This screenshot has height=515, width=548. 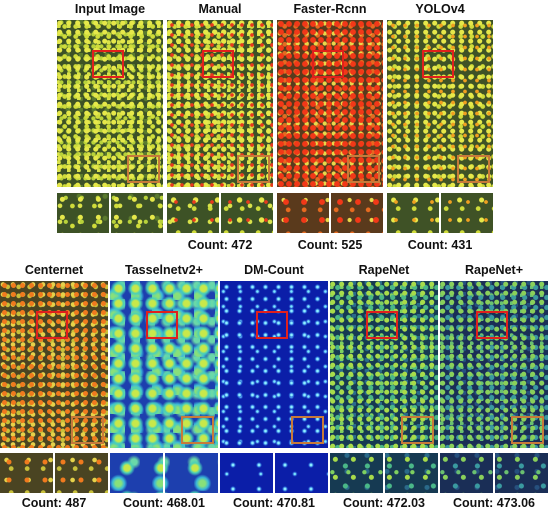 What do you see at coordinates (493, 270) in the screenshot?
I see `rapenetplus-title: RapeNet+` at bounding box center [493, 270].